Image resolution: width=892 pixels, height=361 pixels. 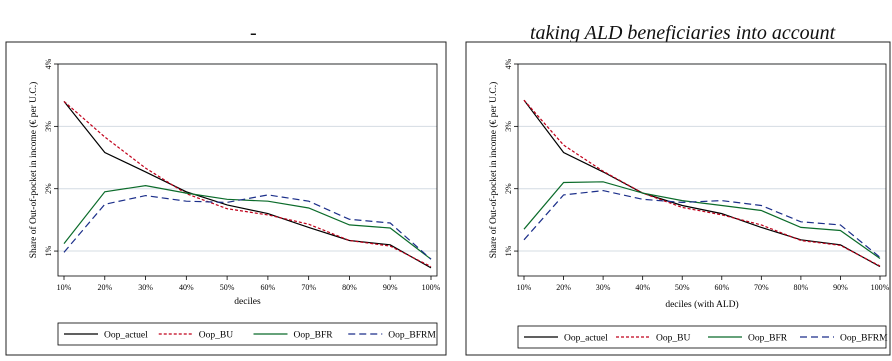 I want to click on right-chart-caption: taking ALD beneficiaries into account, so click(x=683, y=33).